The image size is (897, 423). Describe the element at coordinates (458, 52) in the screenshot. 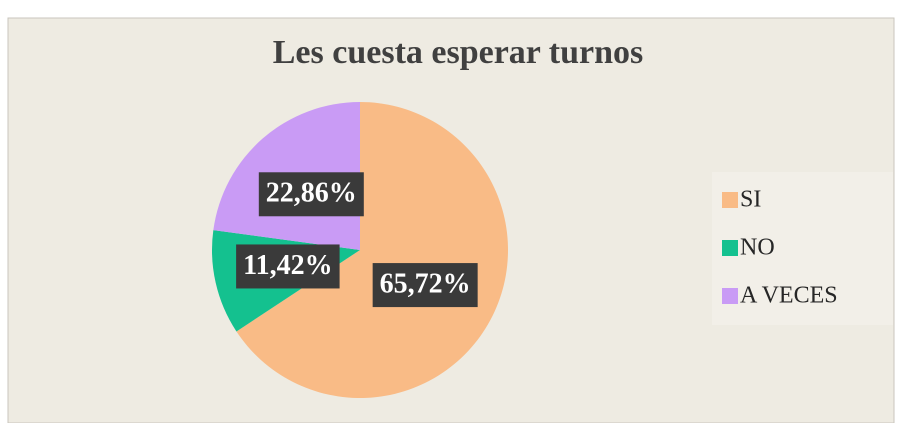

I see `chart-title: Les cuesta esperar turnos` at that location.